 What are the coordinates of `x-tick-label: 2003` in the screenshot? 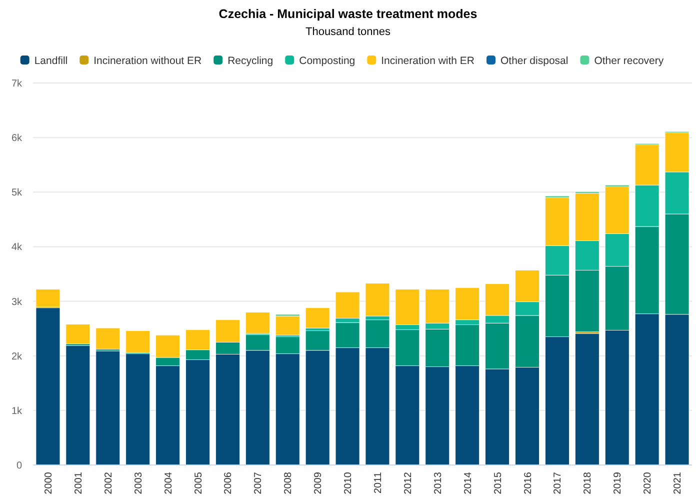 It's located at (138, 483).